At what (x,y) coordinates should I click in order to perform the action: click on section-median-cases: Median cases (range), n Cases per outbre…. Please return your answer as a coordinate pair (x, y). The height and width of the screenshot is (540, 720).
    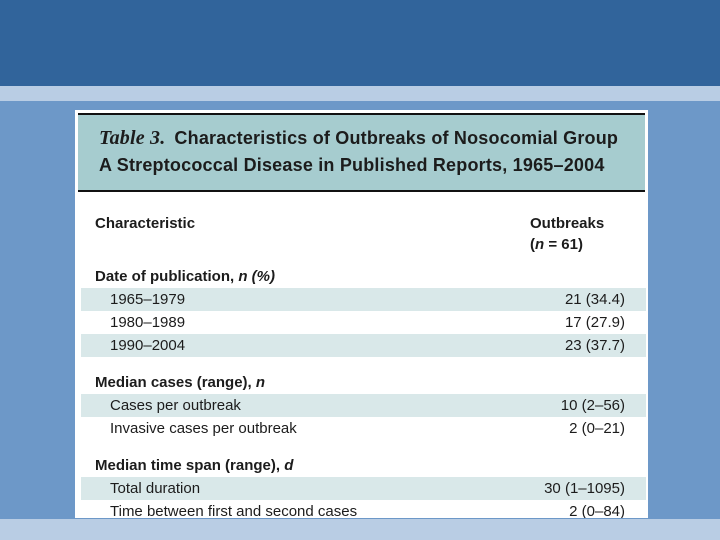
    Looking at the image, I should click on (361, 405).